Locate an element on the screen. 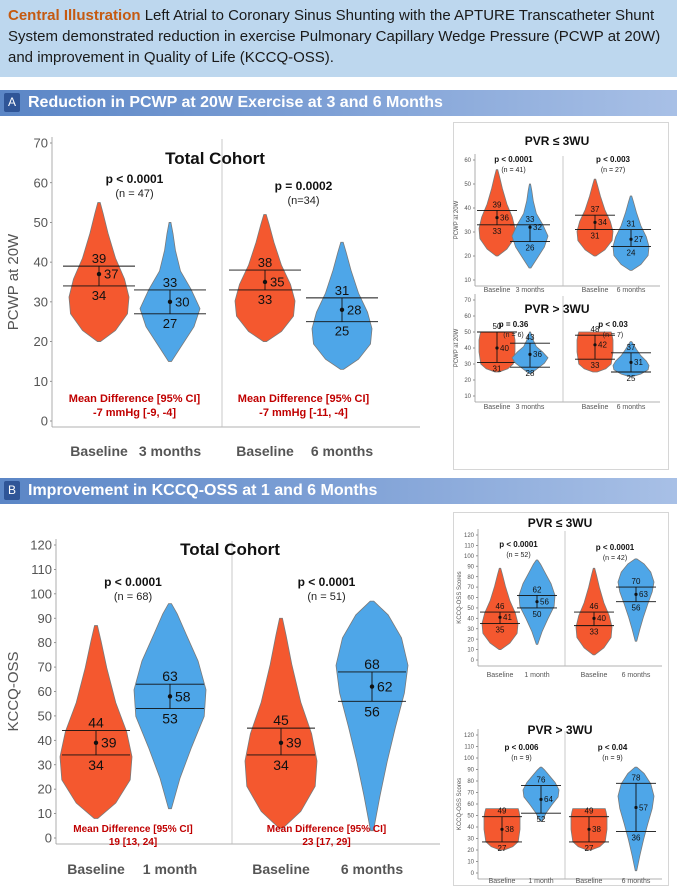 This screenshot has height=886, width=677. y-tick-label: 110 is located at coordinates (469, 547).